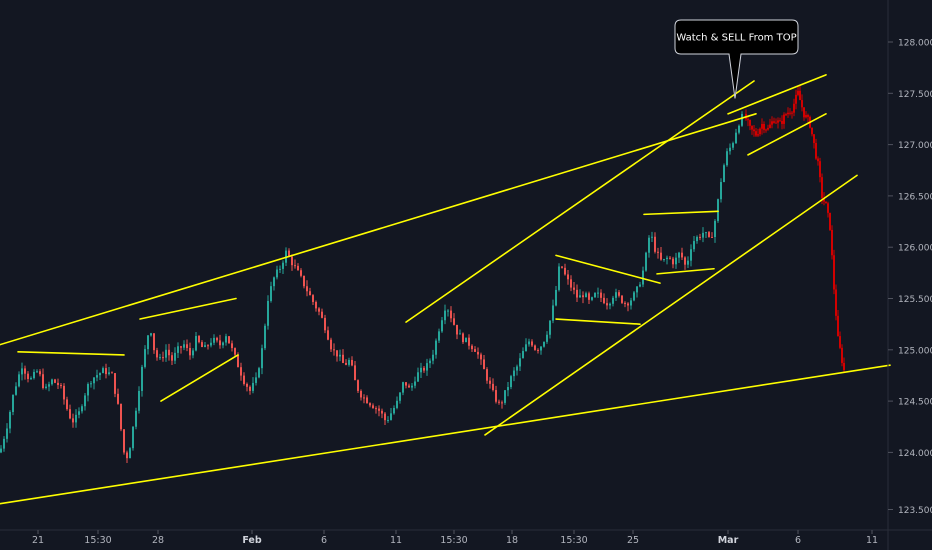 The height and width of the screenshot is (550, 932). What do you see at coordinates (38, 540) in the screenshot?
I see `x-tick-label: 21` at bounding box center [38, 540].